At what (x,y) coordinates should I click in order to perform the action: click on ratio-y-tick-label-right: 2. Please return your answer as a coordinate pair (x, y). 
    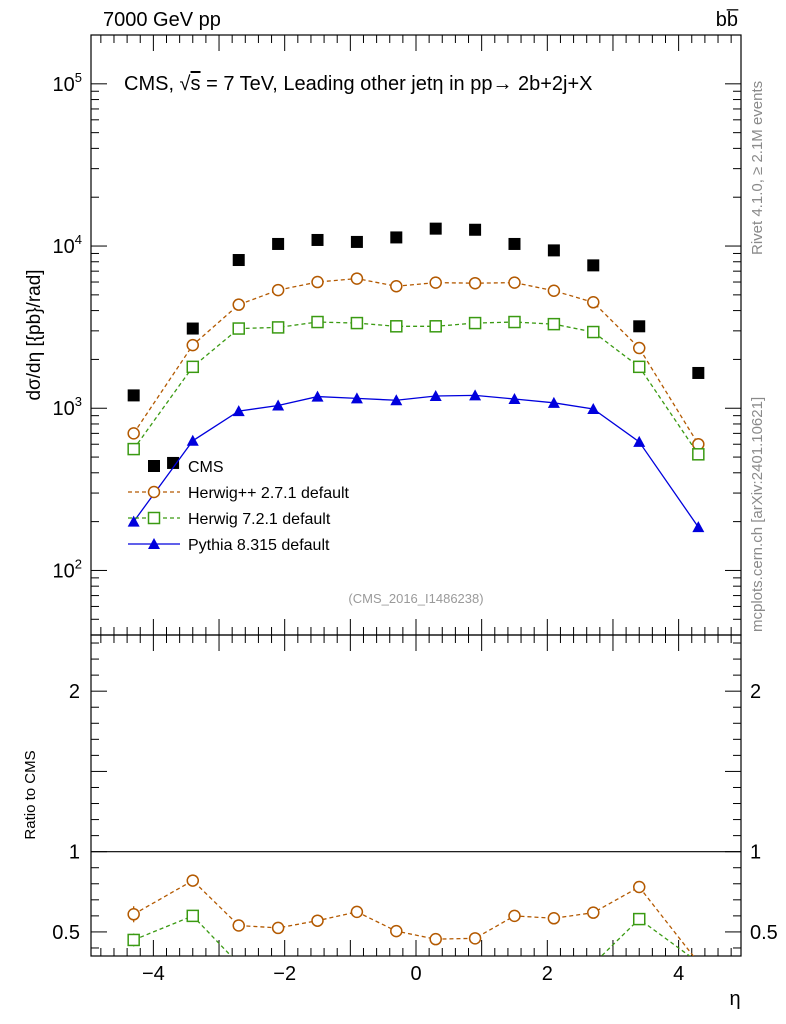
    Looking at the image, I should click on (755, 692).